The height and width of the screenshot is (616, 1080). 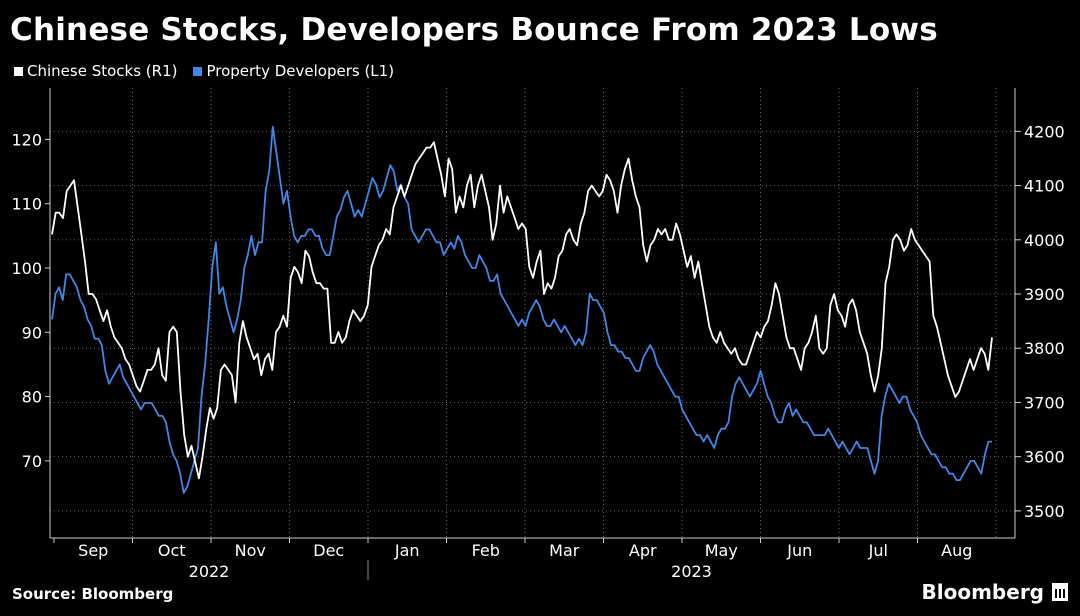 I want to click on right-tick-label: 4000, so click(x=1044, y=240).